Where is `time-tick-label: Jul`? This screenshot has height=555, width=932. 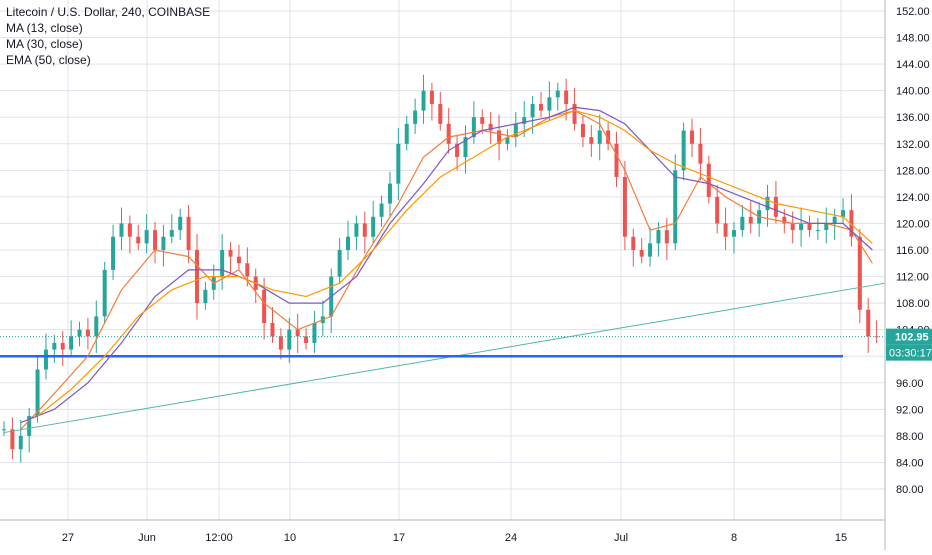 time-tick-label: Jul is located at coordinates (621, 538).